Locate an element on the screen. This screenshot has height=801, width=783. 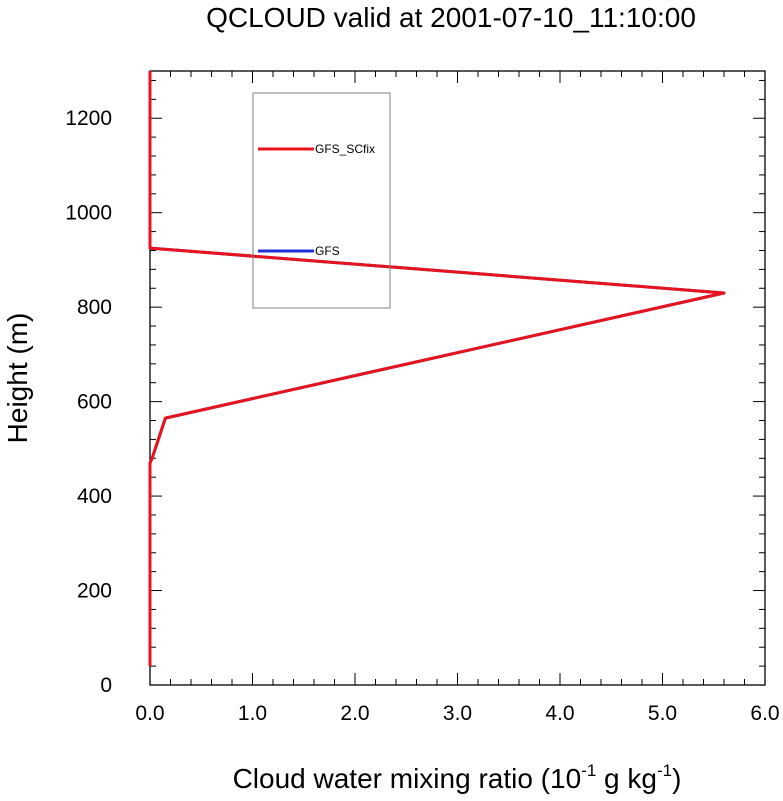
x-tick-label: 5.0 is located at coordinates (662, 713).